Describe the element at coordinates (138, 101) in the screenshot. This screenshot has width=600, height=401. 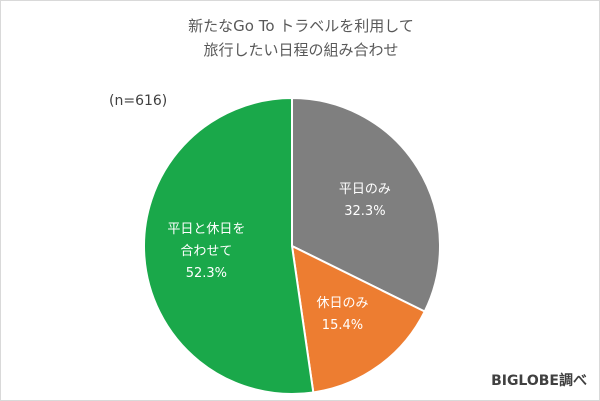
I see `note: (n=616)` at that location.